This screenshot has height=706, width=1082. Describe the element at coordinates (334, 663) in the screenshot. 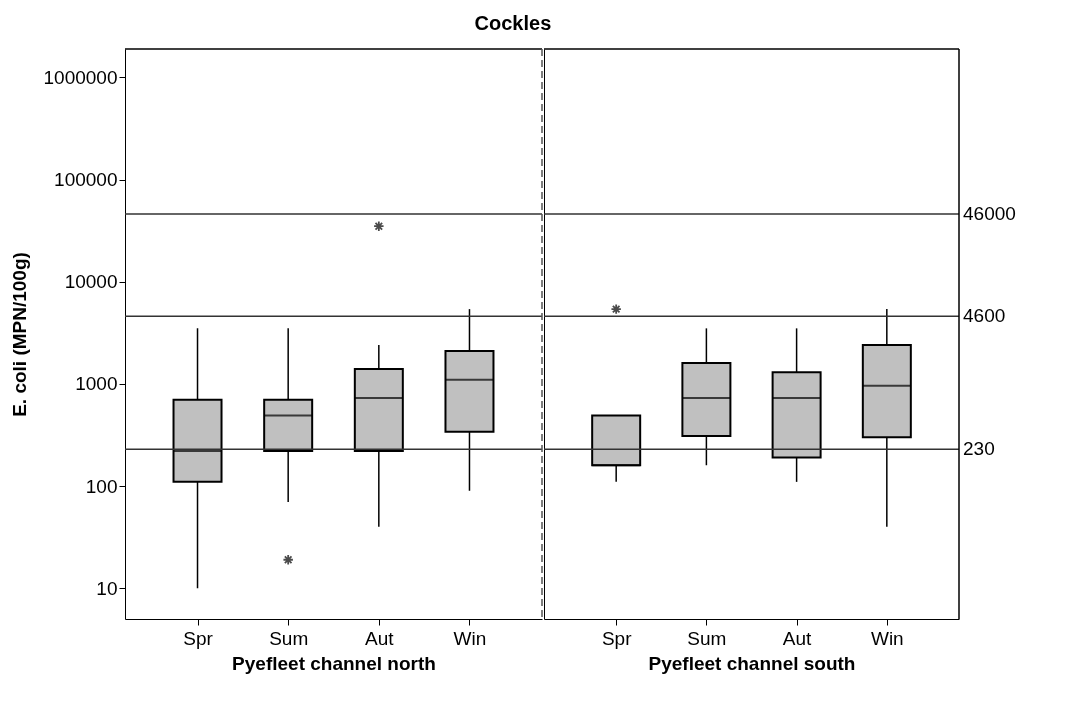

I see `x-axis-title: Pyefleet channel north` at that location.